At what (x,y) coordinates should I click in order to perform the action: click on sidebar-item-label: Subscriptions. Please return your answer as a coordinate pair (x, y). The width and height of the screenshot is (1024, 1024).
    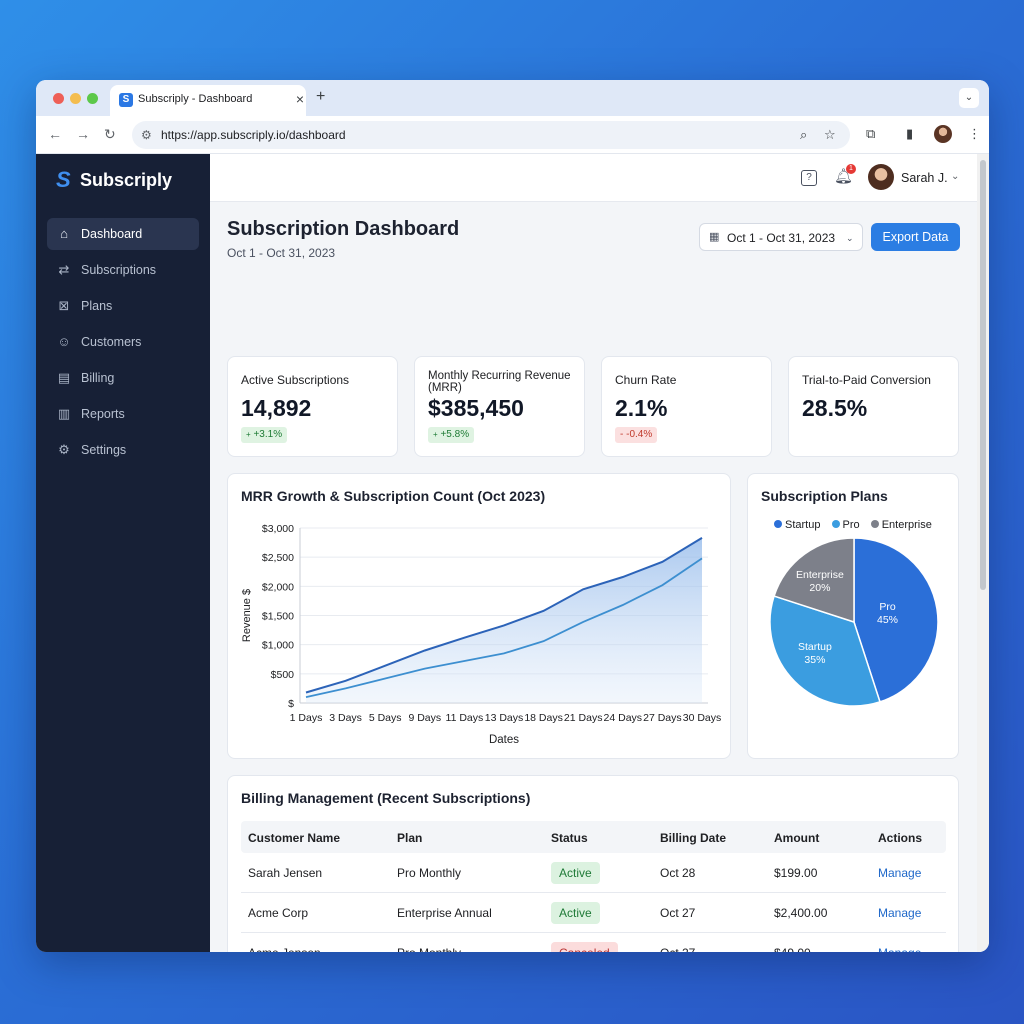
    Looking at the image, I should click on (119, 270).